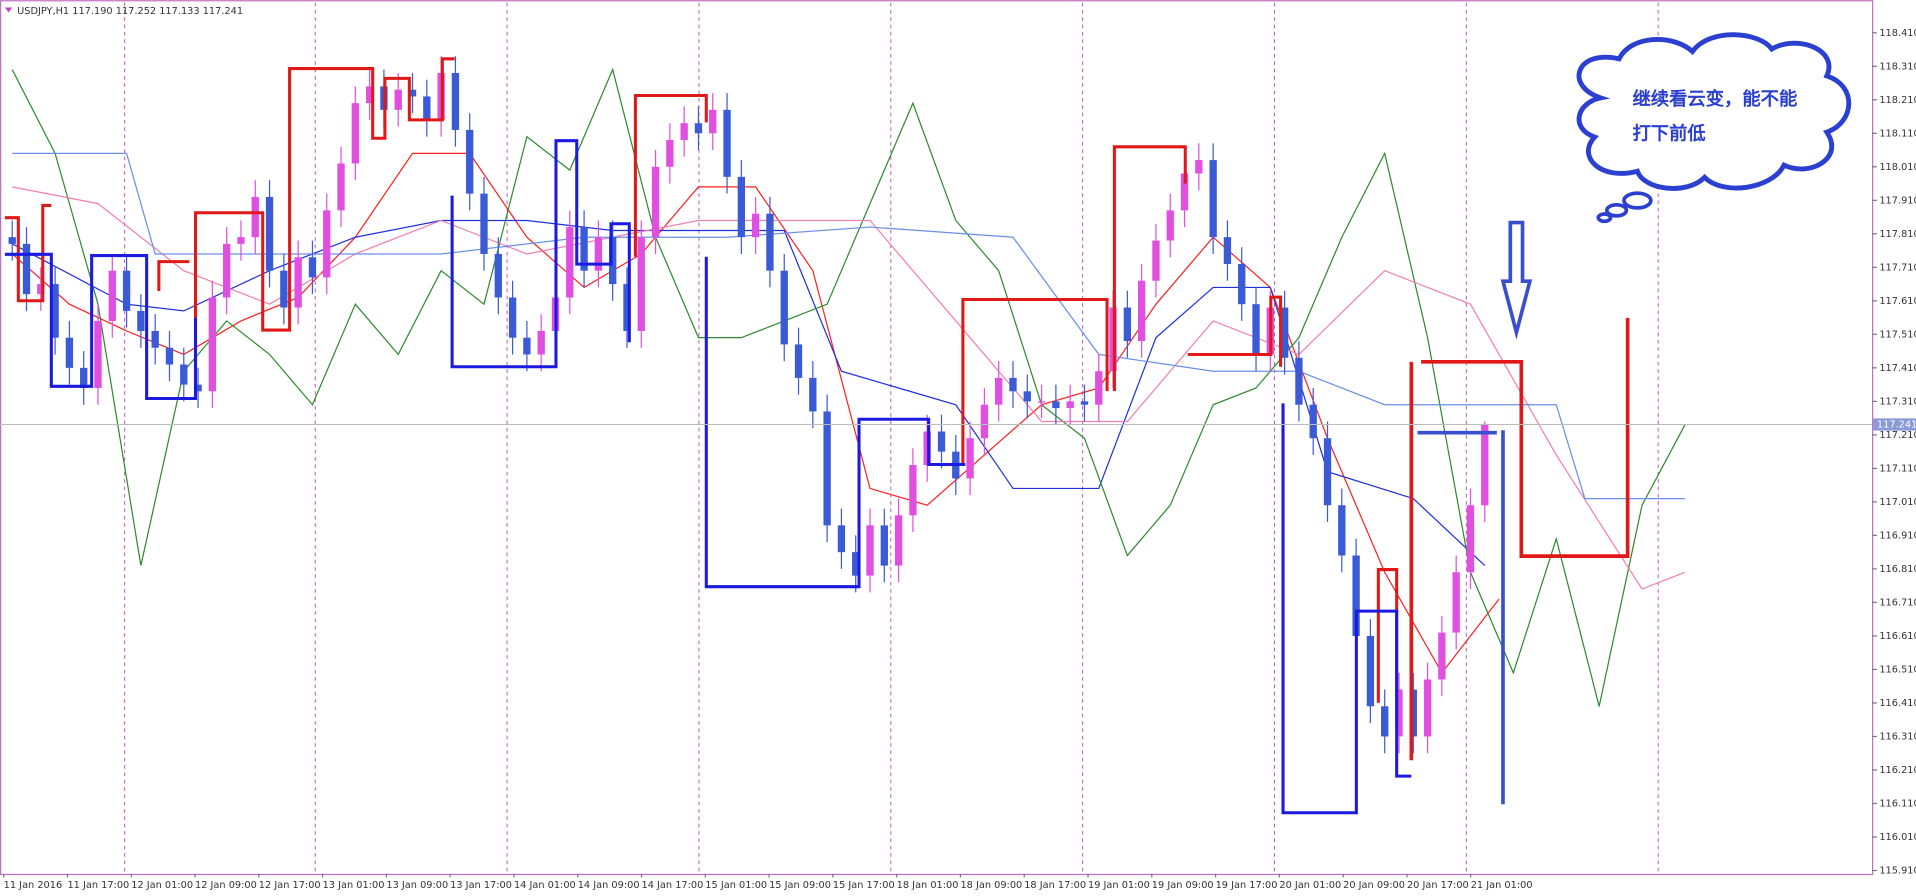 The height and width of the screenshot is (896, 1916). Describe the element at coordinates (1897, 435) in the screenshot. I see `y-tick-label: 117.210` at that location.